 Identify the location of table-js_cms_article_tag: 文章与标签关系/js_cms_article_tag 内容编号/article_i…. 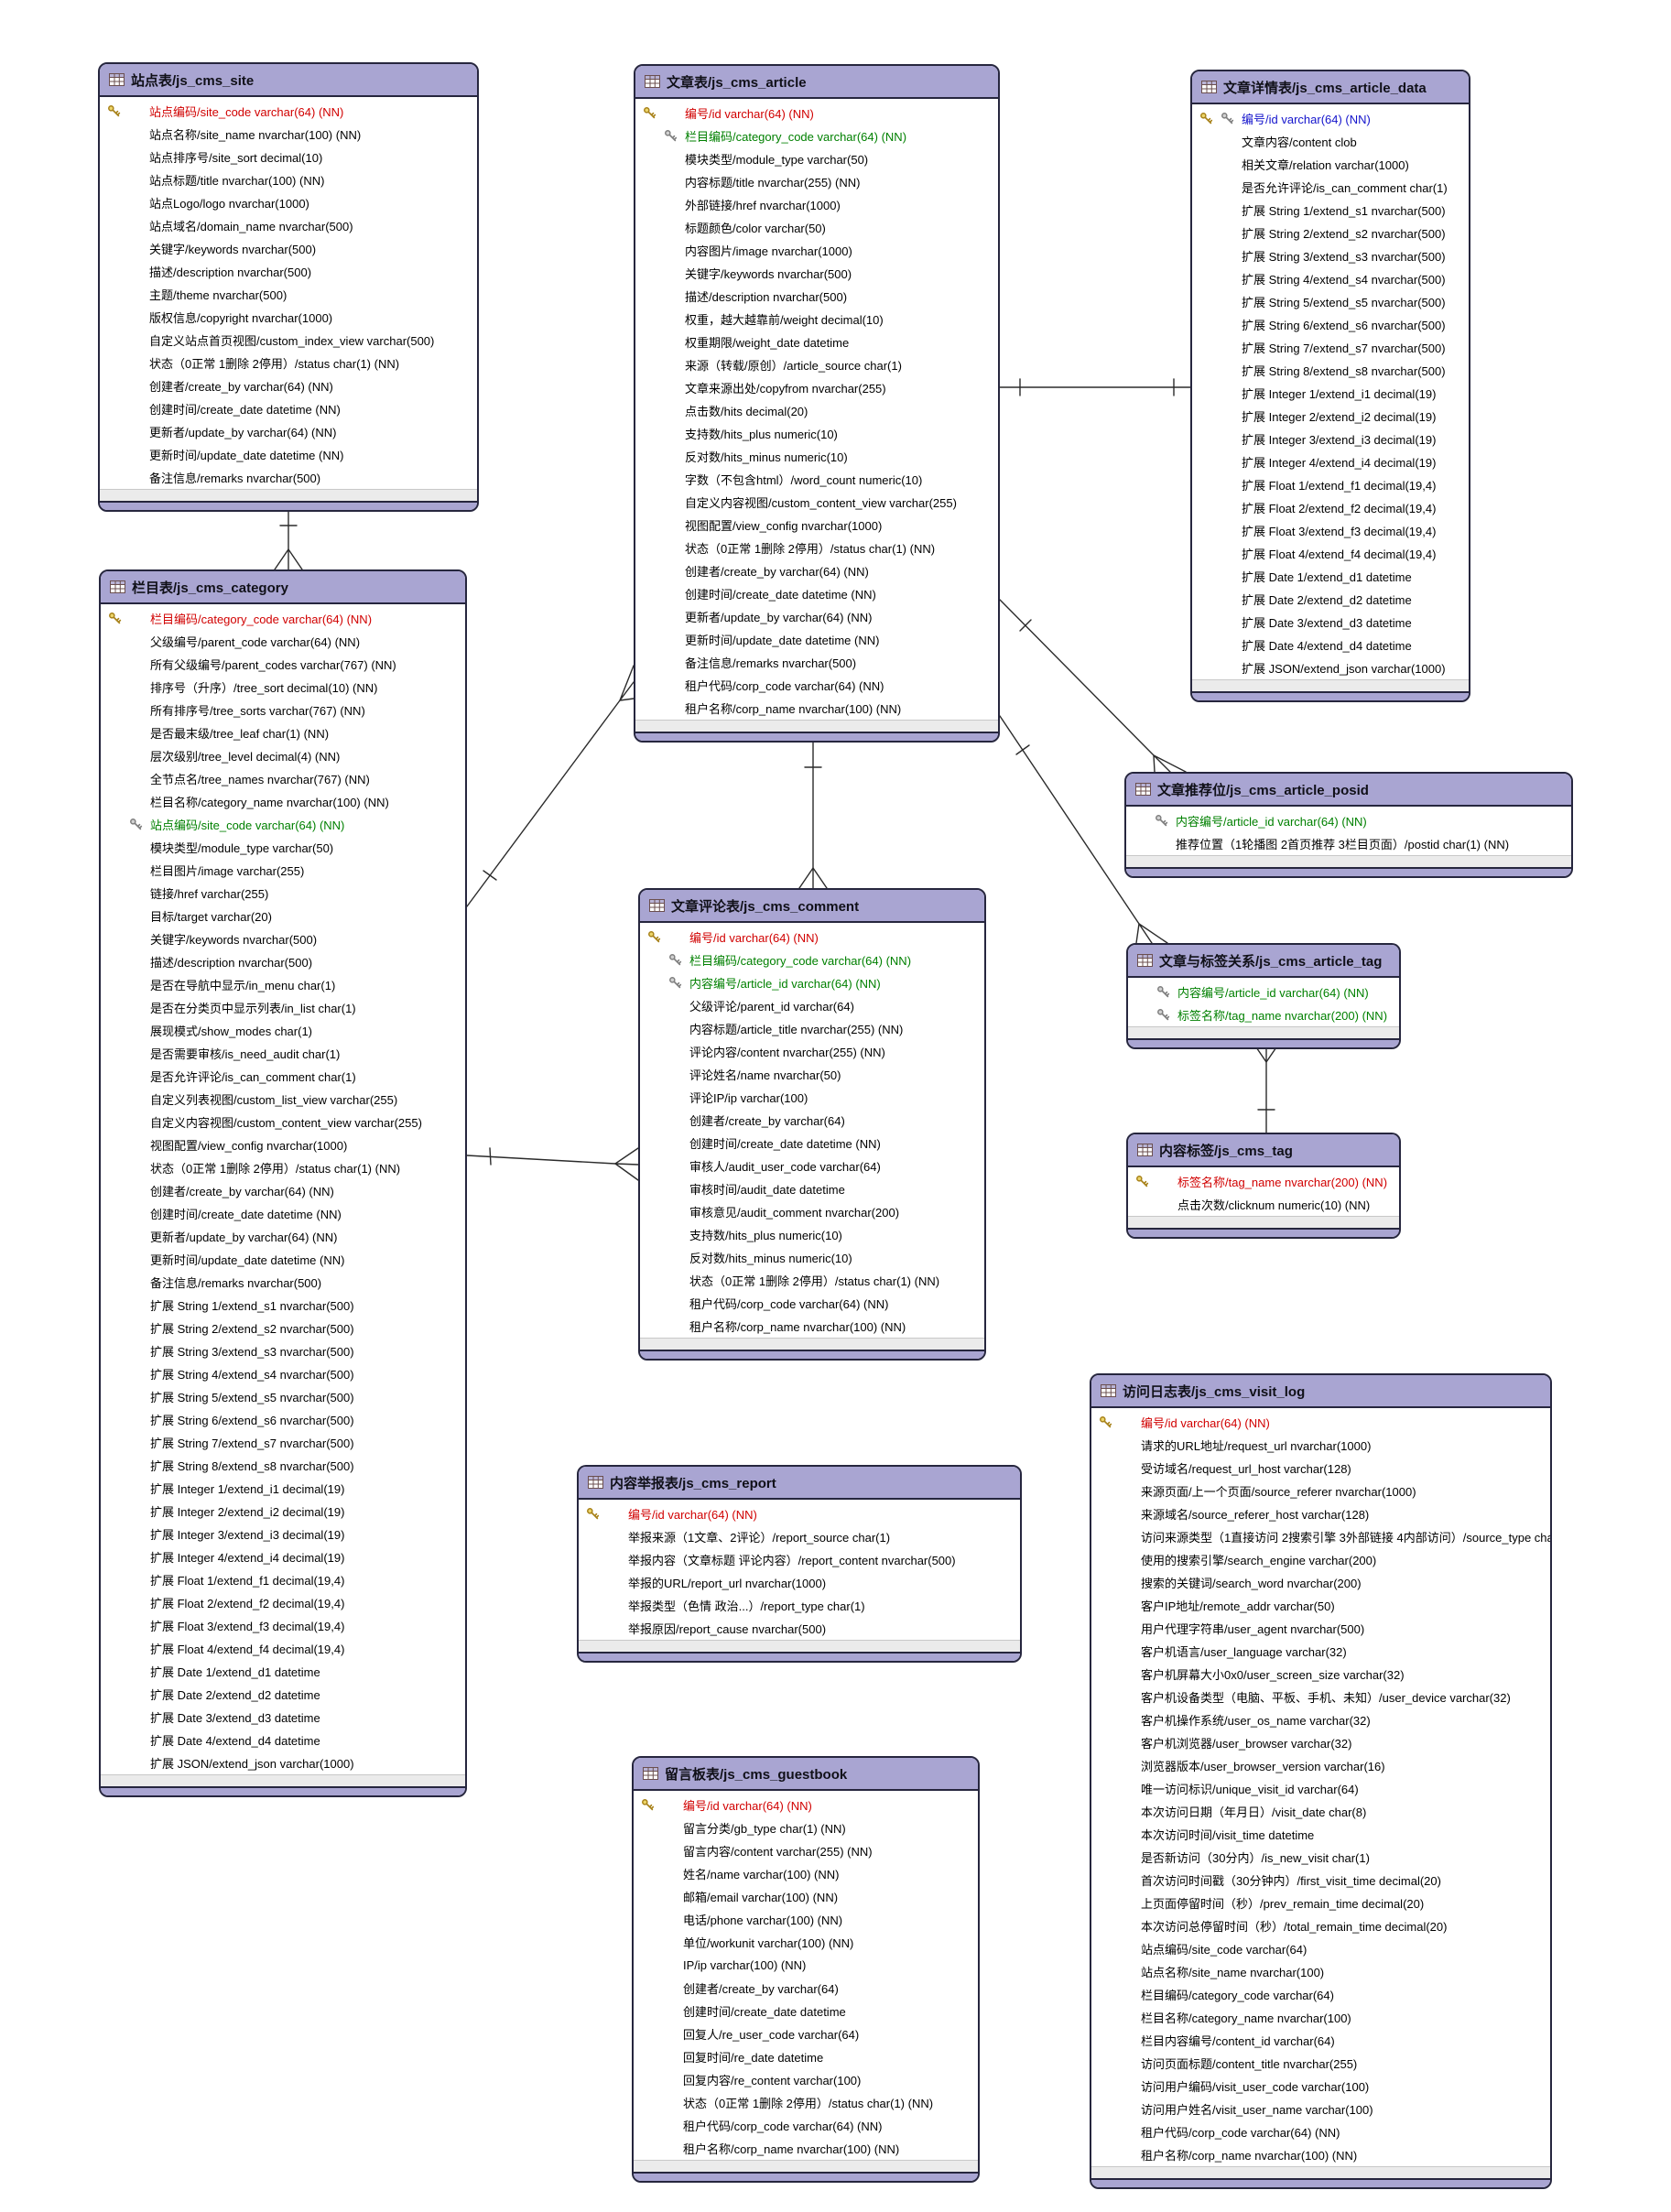
(1263, 996).